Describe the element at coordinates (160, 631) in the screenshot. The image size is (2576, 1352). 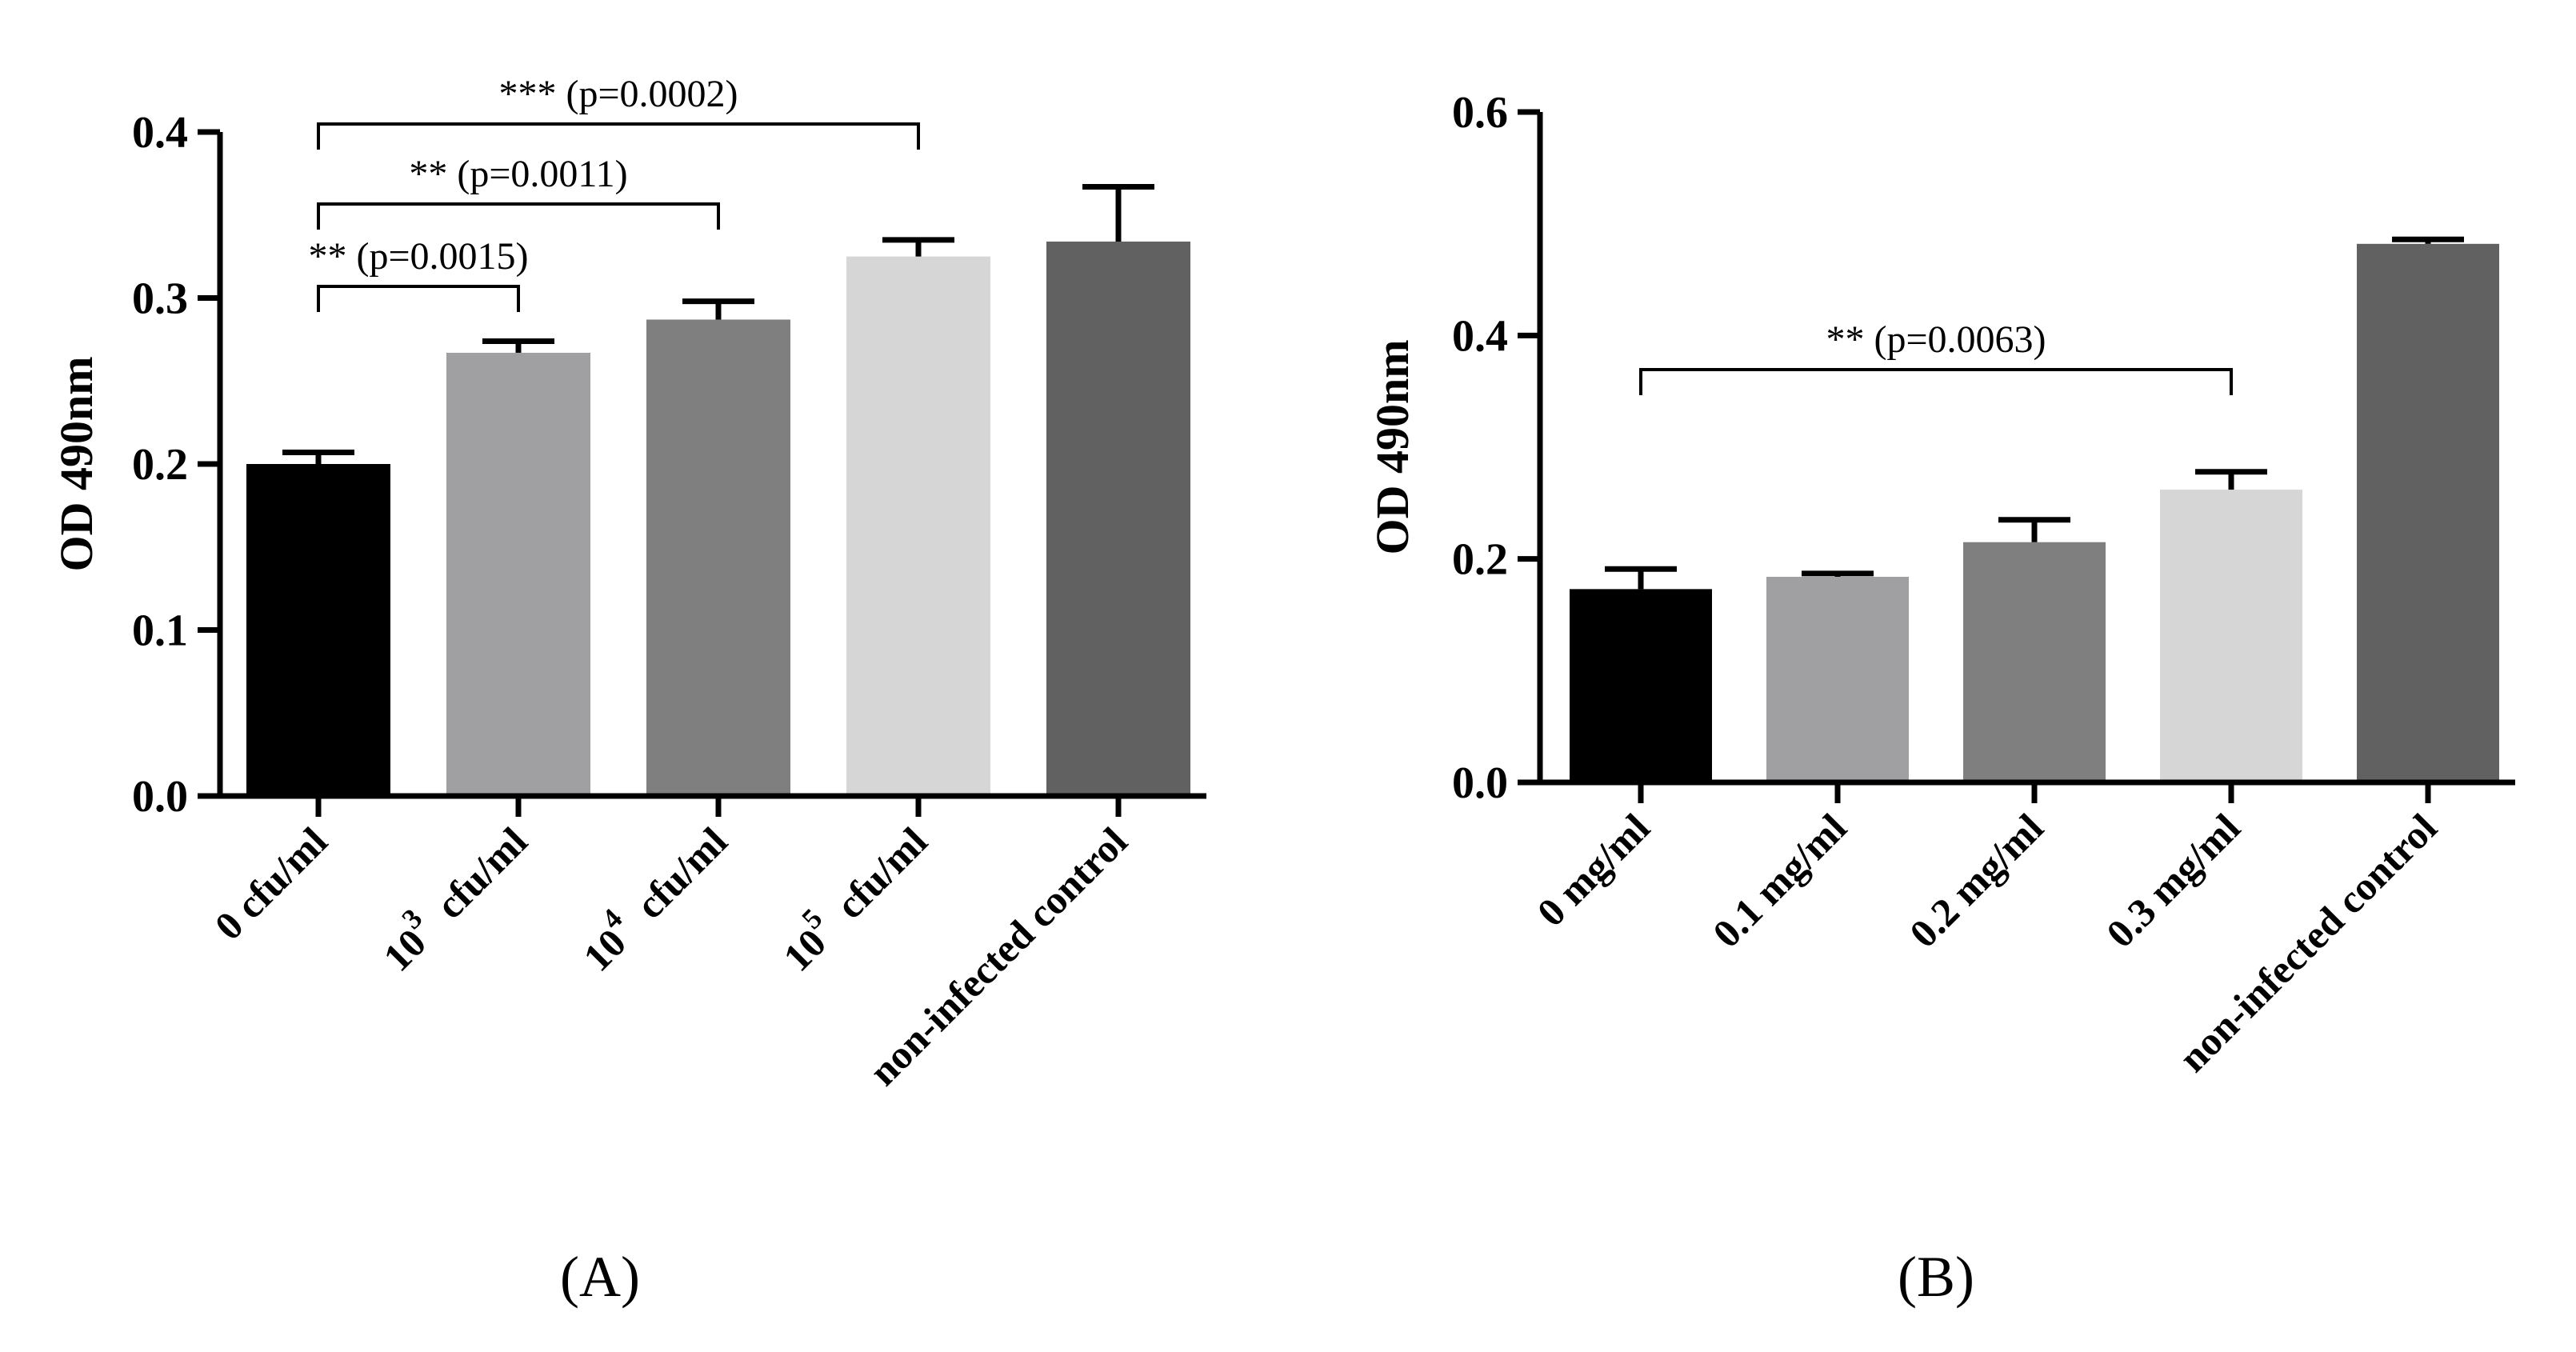
I see `y-tick-label: 0.1` at that location.